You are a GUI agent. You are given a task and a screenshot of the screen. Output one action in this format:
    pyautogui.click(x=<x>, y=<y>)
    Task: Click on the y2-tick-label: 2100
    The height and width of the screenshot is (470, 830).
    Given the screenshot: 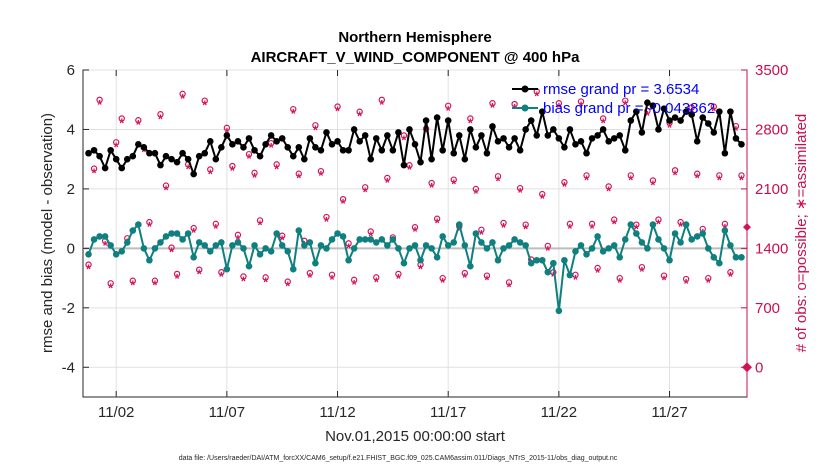 What is the action you would take?
    pyautogui.click(x=771, y=189)
    